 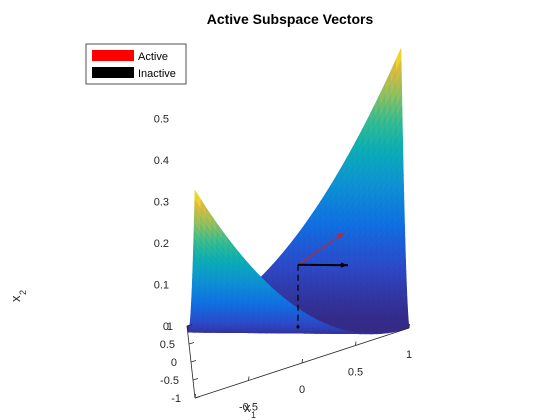 What do you see at coordinates (290, 19) in the screenshot?
I see `chart-title: Active Subspace Vectors` at bounding box center [290, 19].